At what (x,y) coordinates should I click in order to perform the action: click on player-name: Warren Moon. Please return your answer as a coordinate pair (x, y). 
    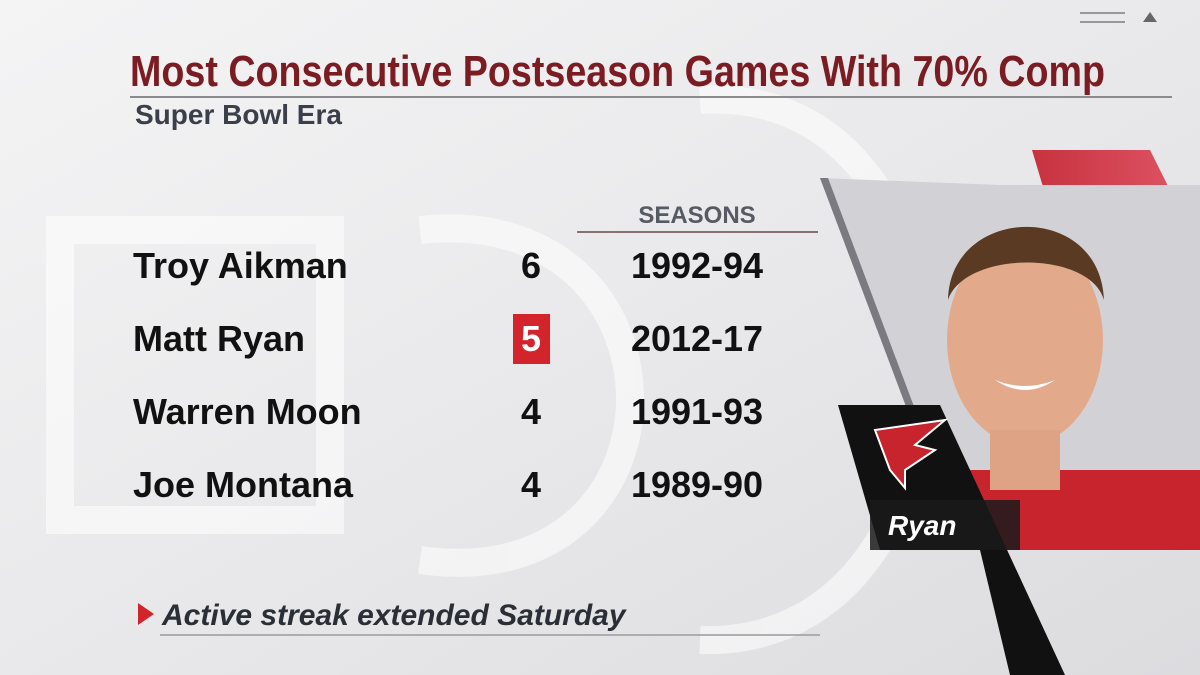
    Looking at the image, I should click on (247, 411).